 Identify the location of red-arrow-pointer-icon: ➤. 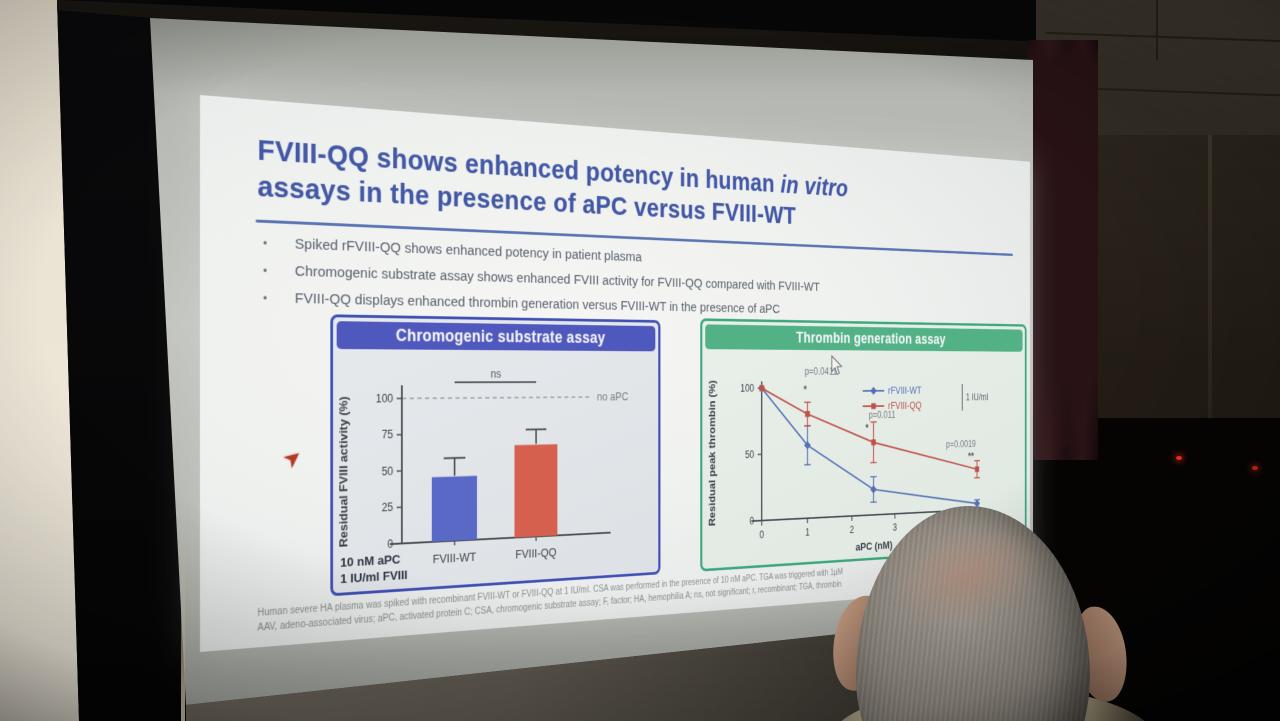
(292, 458).